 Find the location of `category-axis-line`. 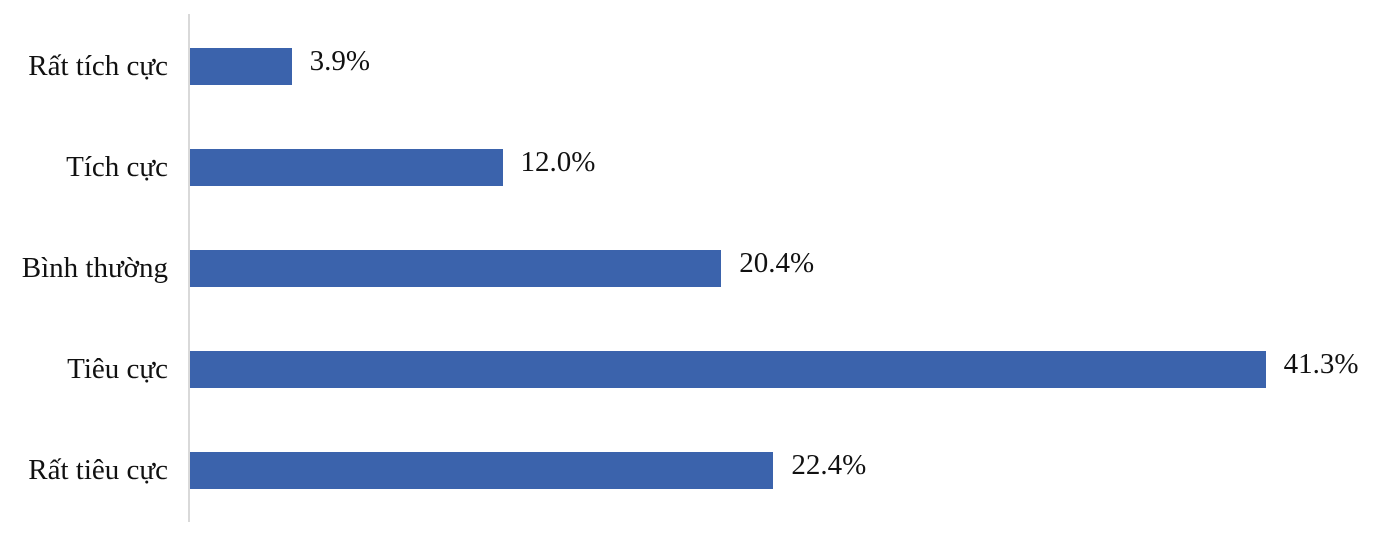

category-axis-line is located at coordinates (189, 268).